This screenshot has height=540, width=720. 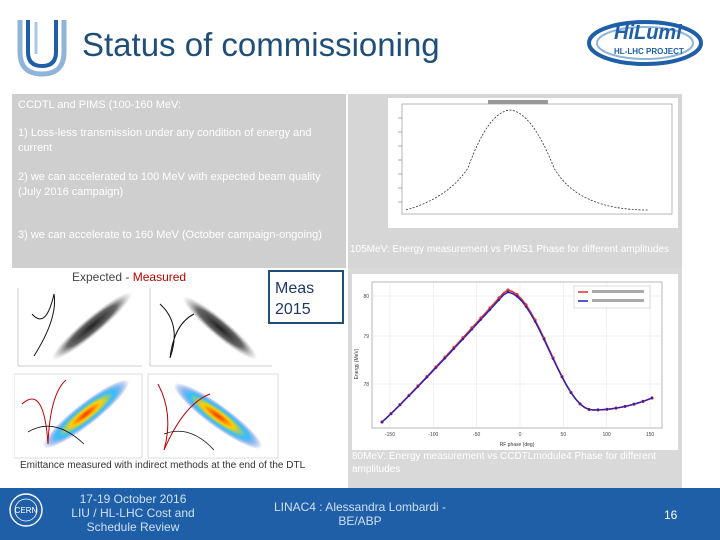 I want to click on meas-2015-box: Meas 2015, so click(x=306, y=297).